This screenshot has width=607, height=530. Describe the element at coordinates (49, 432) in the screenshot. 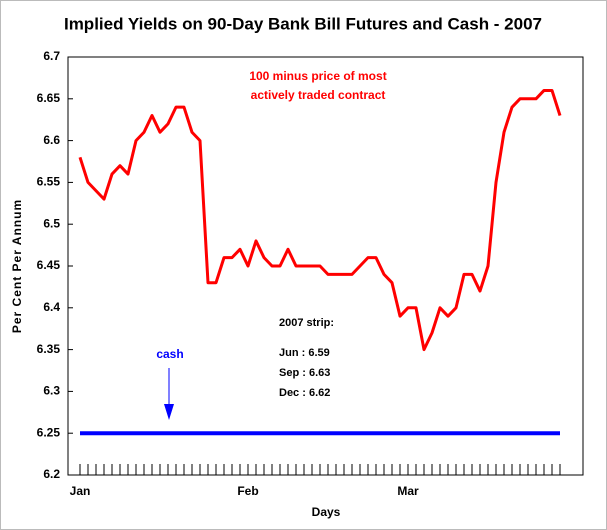

I see `y-tick-label: 6.25` at that location.